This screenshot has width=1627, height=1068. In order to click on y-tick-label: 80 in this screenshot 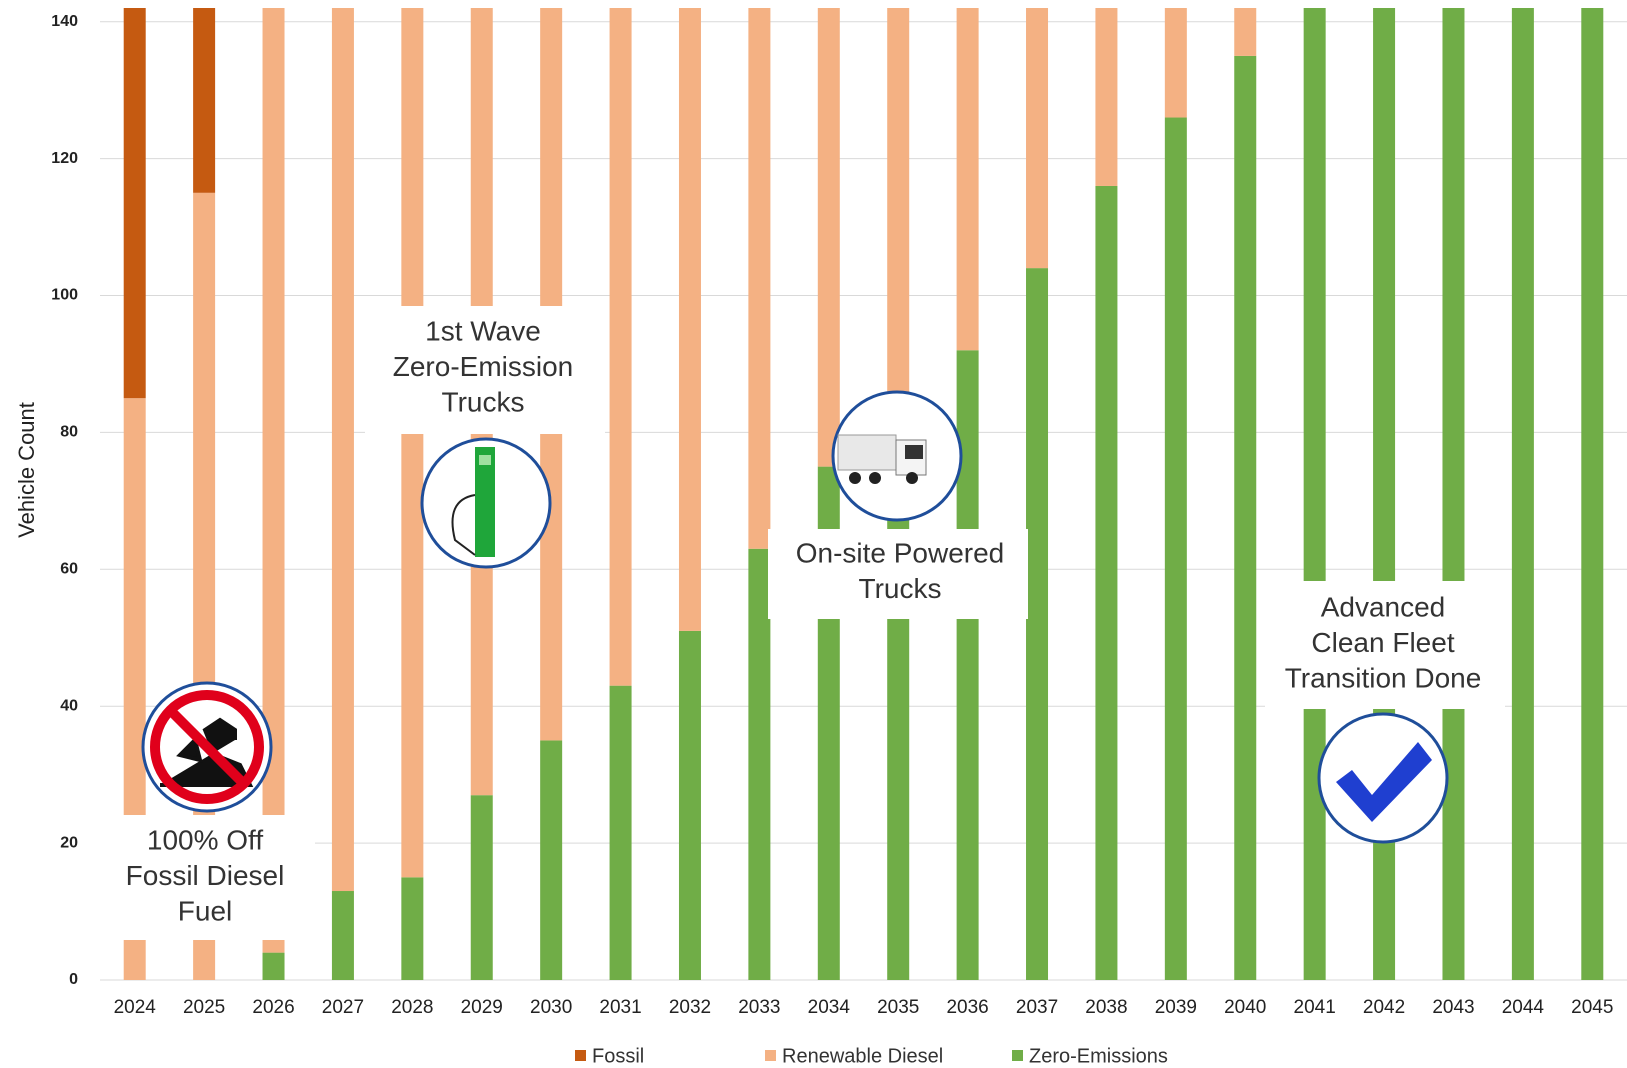, I will do `click(69, 432)`.